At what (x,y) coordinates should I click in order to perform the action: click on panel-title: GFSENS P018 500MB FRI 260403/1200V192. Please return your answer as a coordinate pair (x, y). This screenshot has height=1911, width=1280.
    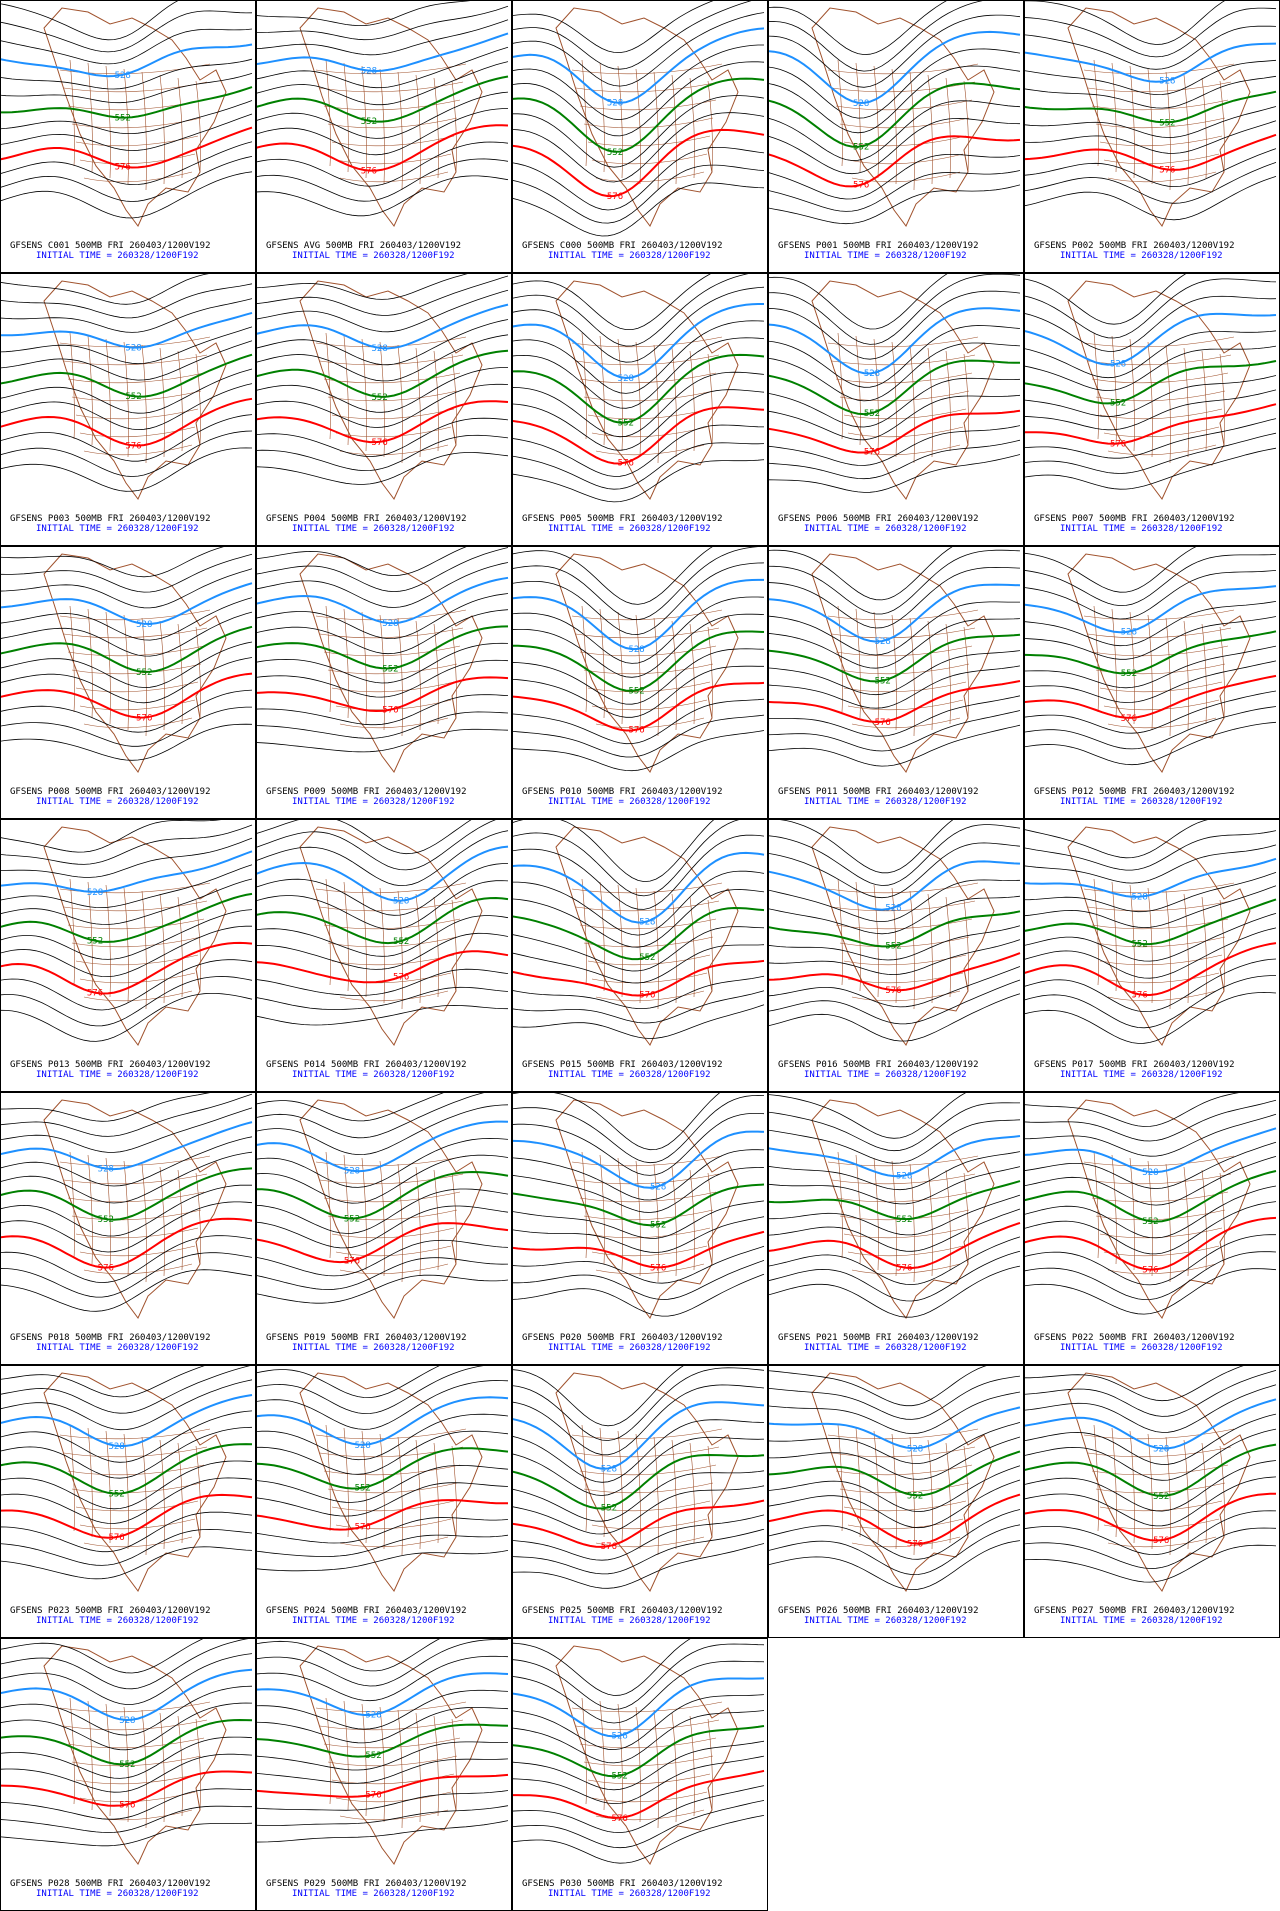
    Looking at the image, I should click on (110, 1338).